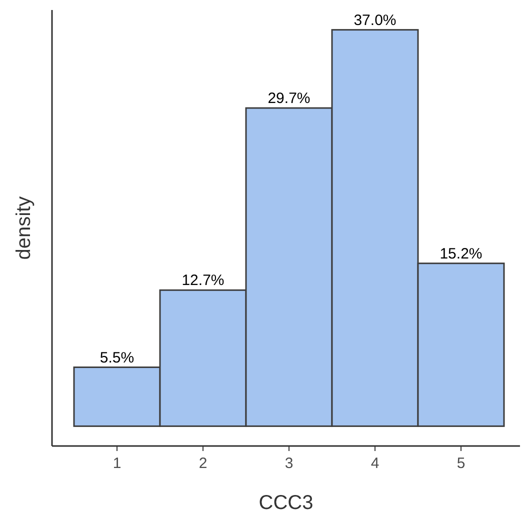 This screenshot has width=521, height=521. I want to click on data-label: 12.7%, so click(203, 281).